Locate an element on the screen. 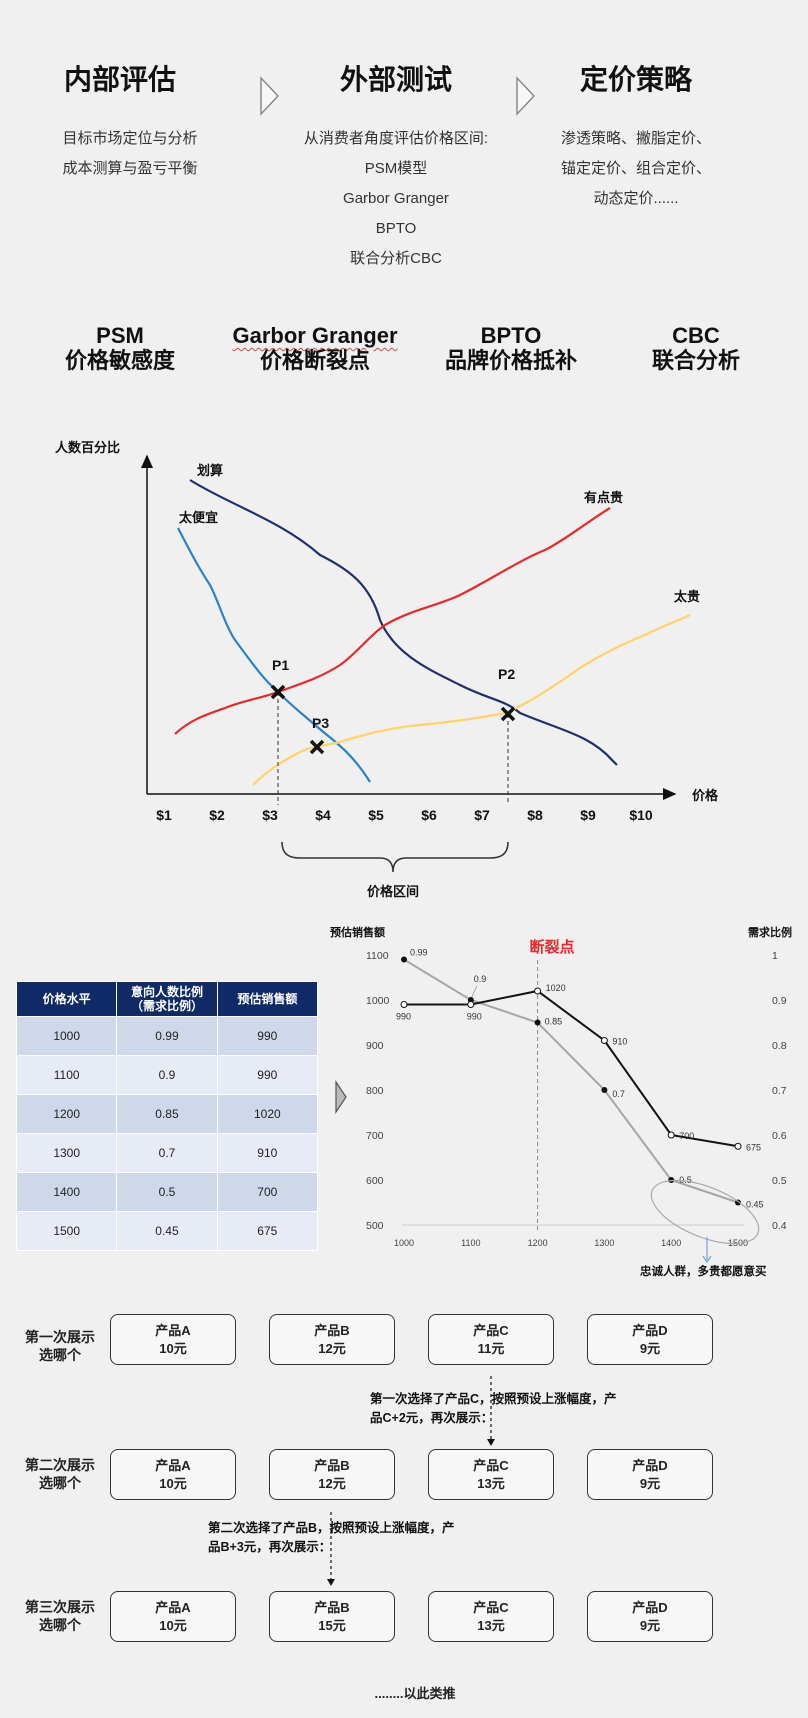 The width and height of the screenshot is (808, 1718). product-card: 产品C 11元 is located at coordinates (491, 1339).